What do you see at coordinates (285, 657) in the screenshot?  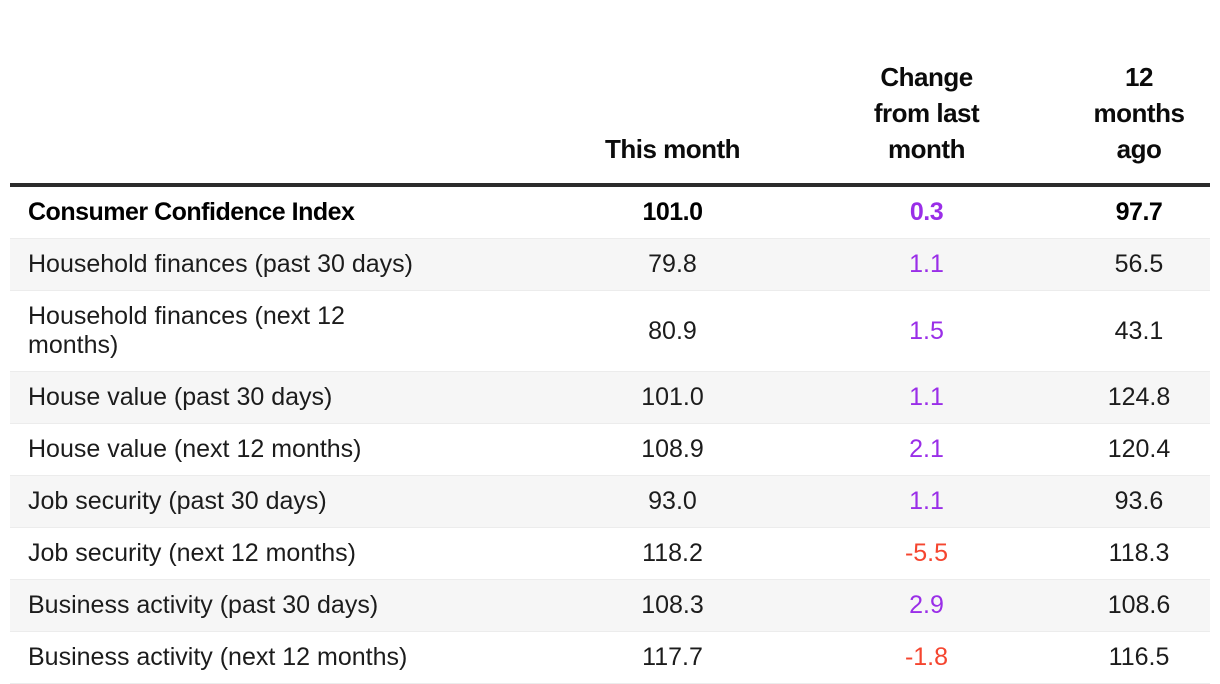 I see `row-label: Business activity (next 12 months)` at bounding box center [285, 657].